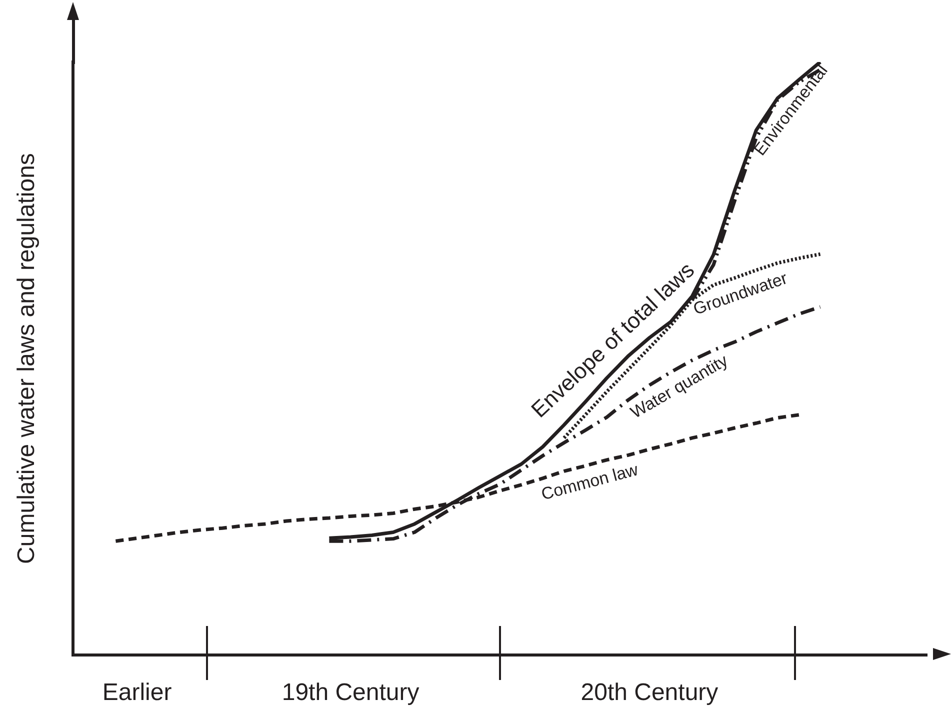 This screenshot has width=951, height=719. I want to click on y-axis-title: Cumulative water laws and regulations, so click(26, 358).